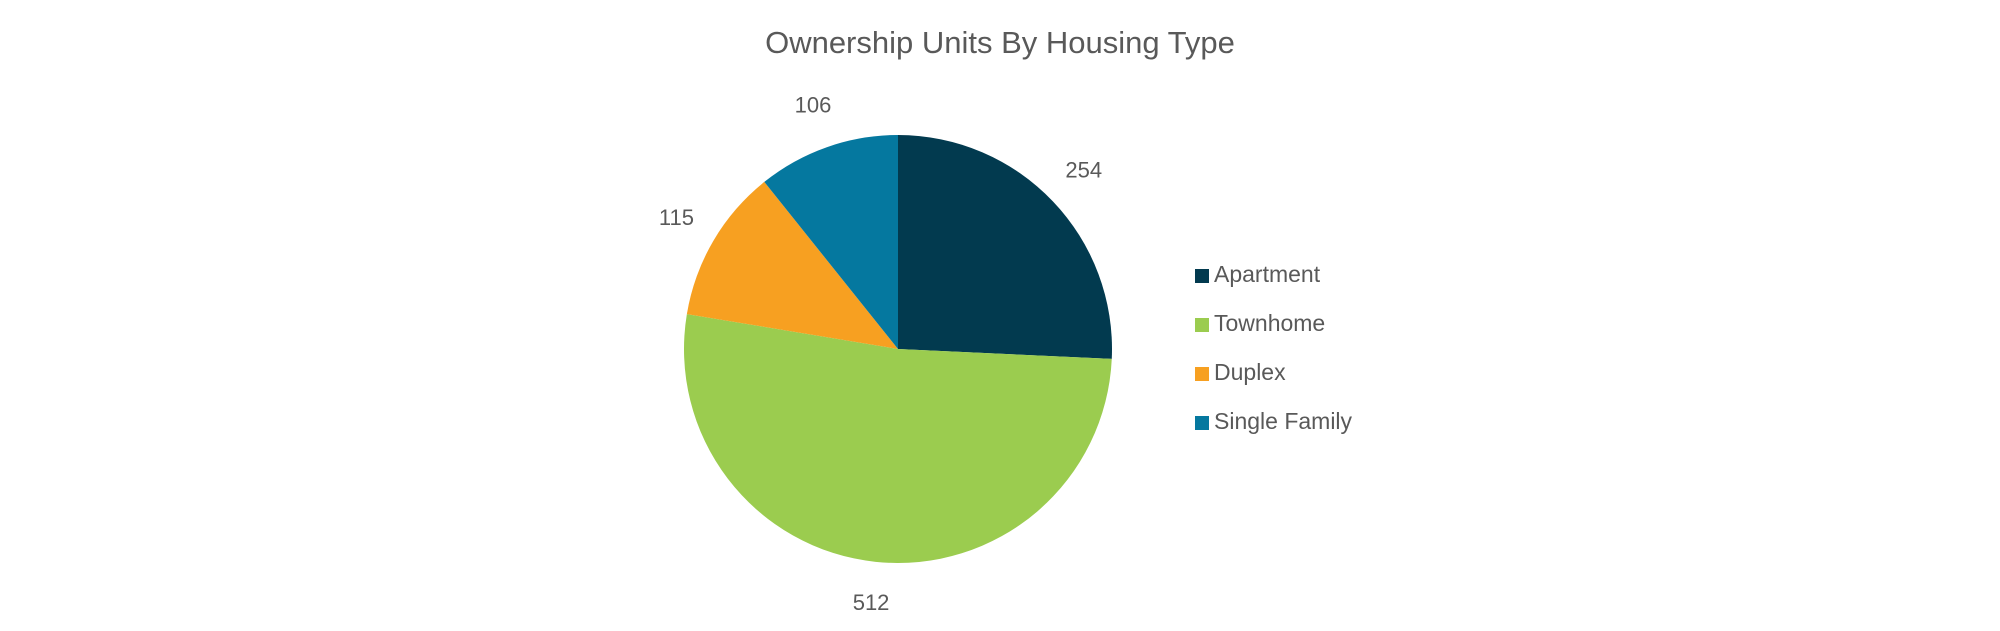  Describe the element at coordinates (1267, 274) in the screenshot. I see `legend-label: Apartment` at that location.